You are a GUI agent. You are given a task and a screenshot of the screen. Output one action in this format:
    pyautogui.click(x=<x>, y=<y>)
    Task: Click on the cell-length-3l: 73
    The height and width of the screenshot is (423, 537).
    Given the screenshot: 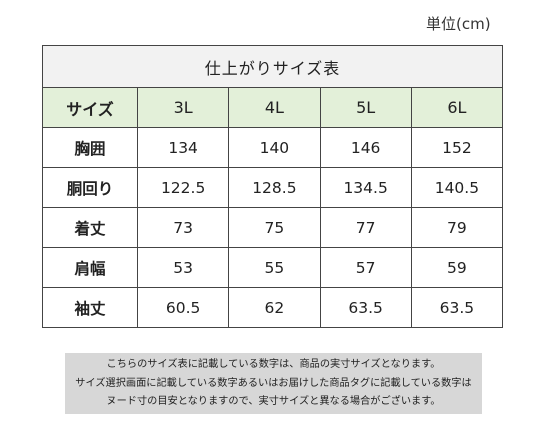 What is the action you would take?
    pyautogui.click(x=183, y=227)
    